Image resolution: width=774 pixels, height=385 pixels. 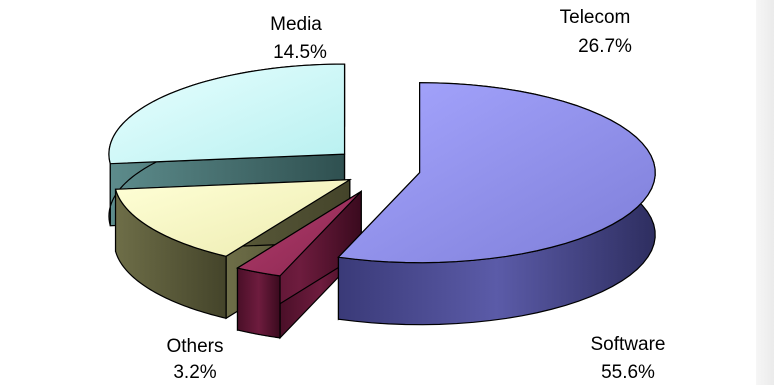 I want to click on slice-label-software: Software, so click(x=628, y=344).